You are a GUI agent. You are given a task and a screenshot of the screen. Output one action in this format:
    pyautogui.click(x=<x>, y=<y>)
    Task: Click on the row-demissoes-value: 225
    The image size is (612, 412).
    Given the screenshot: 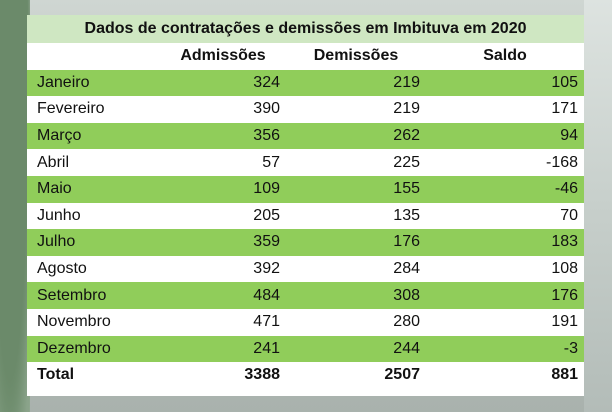 What is the action you would take?
    pyautogui.click(x=356, y=162)
    